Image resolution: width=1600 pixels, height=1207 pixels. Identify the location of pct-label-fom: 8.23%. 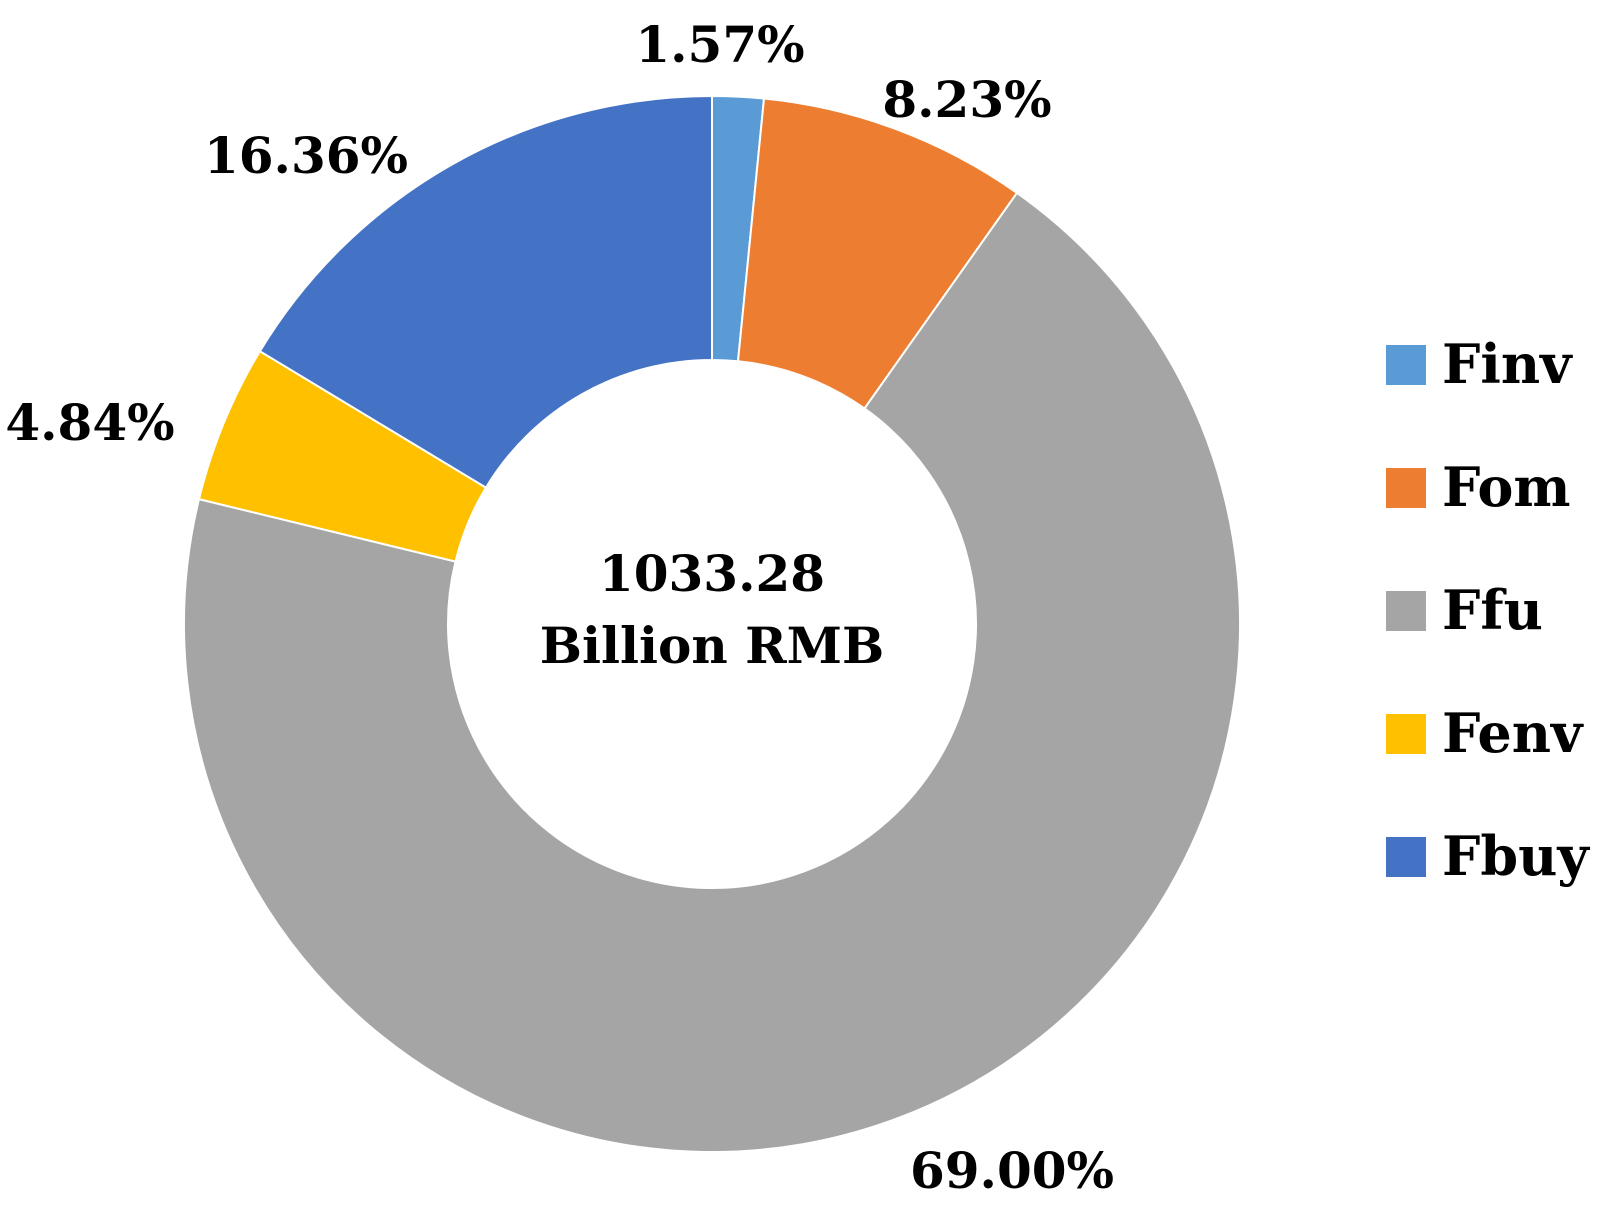
(966, 99).